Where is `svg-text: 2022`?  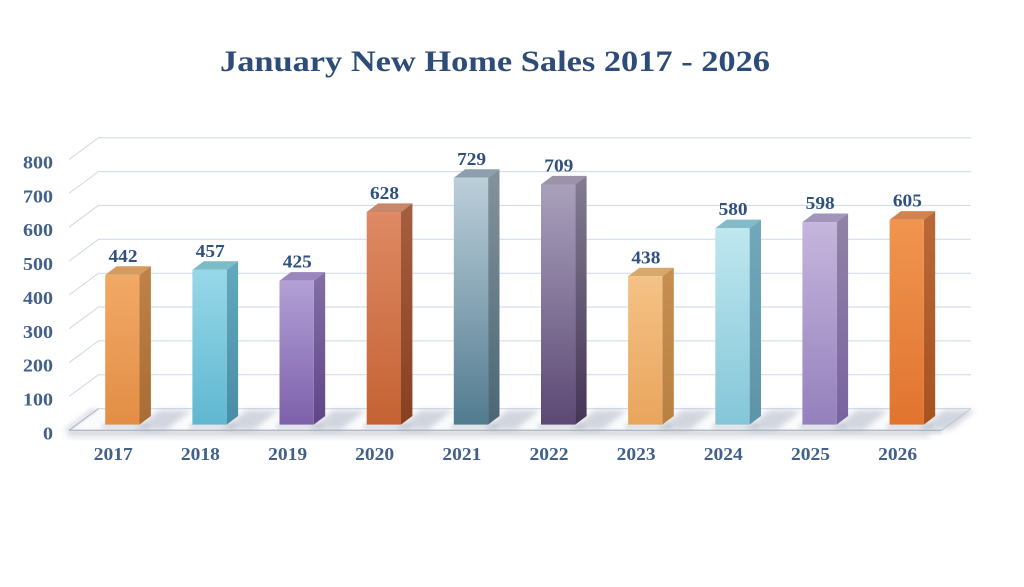 svg-text: 2022 is located at coordinates (549, 454).